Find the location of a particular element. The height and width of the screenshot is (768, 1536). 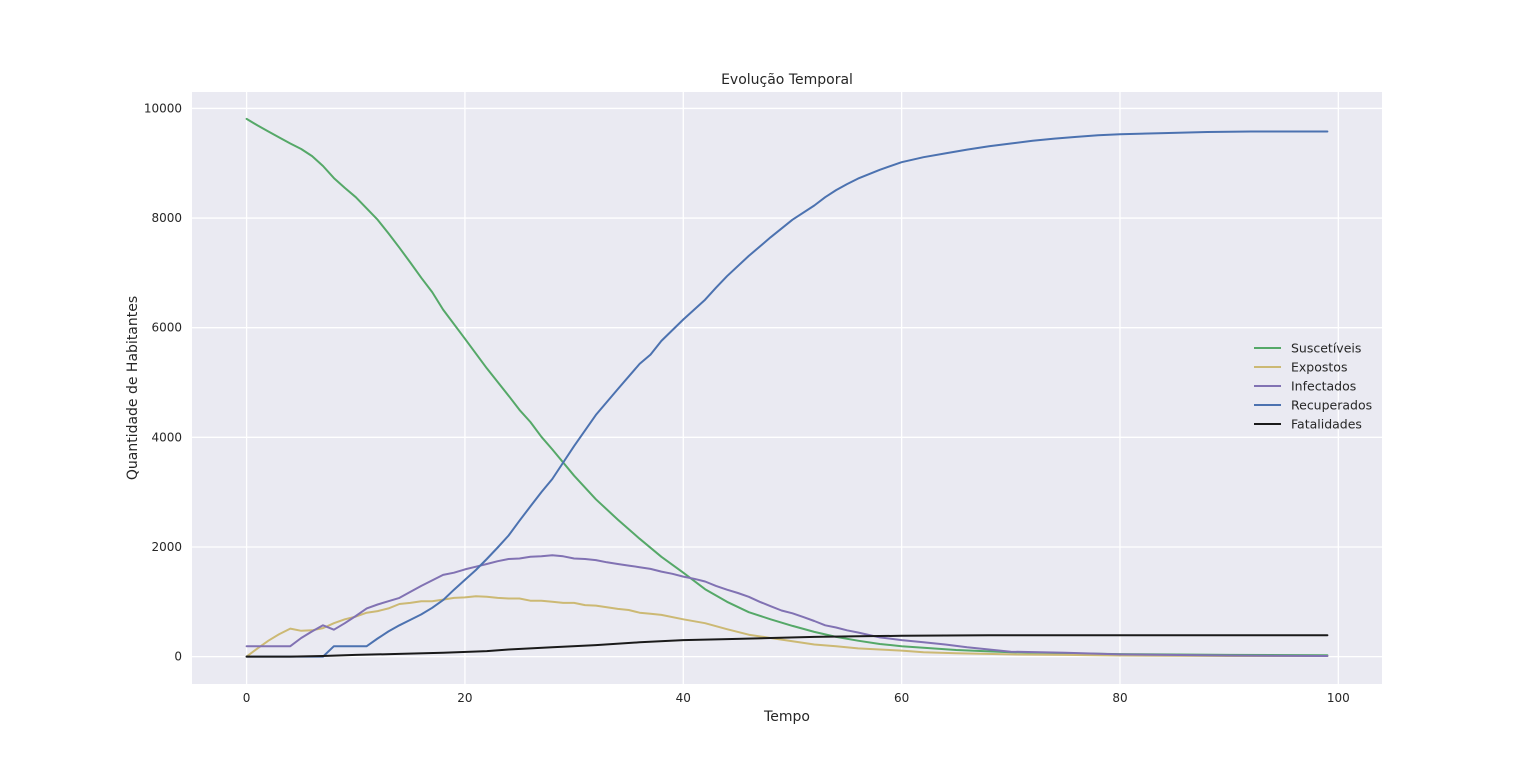

series-line-expostos is located at coordinates (787, 626).